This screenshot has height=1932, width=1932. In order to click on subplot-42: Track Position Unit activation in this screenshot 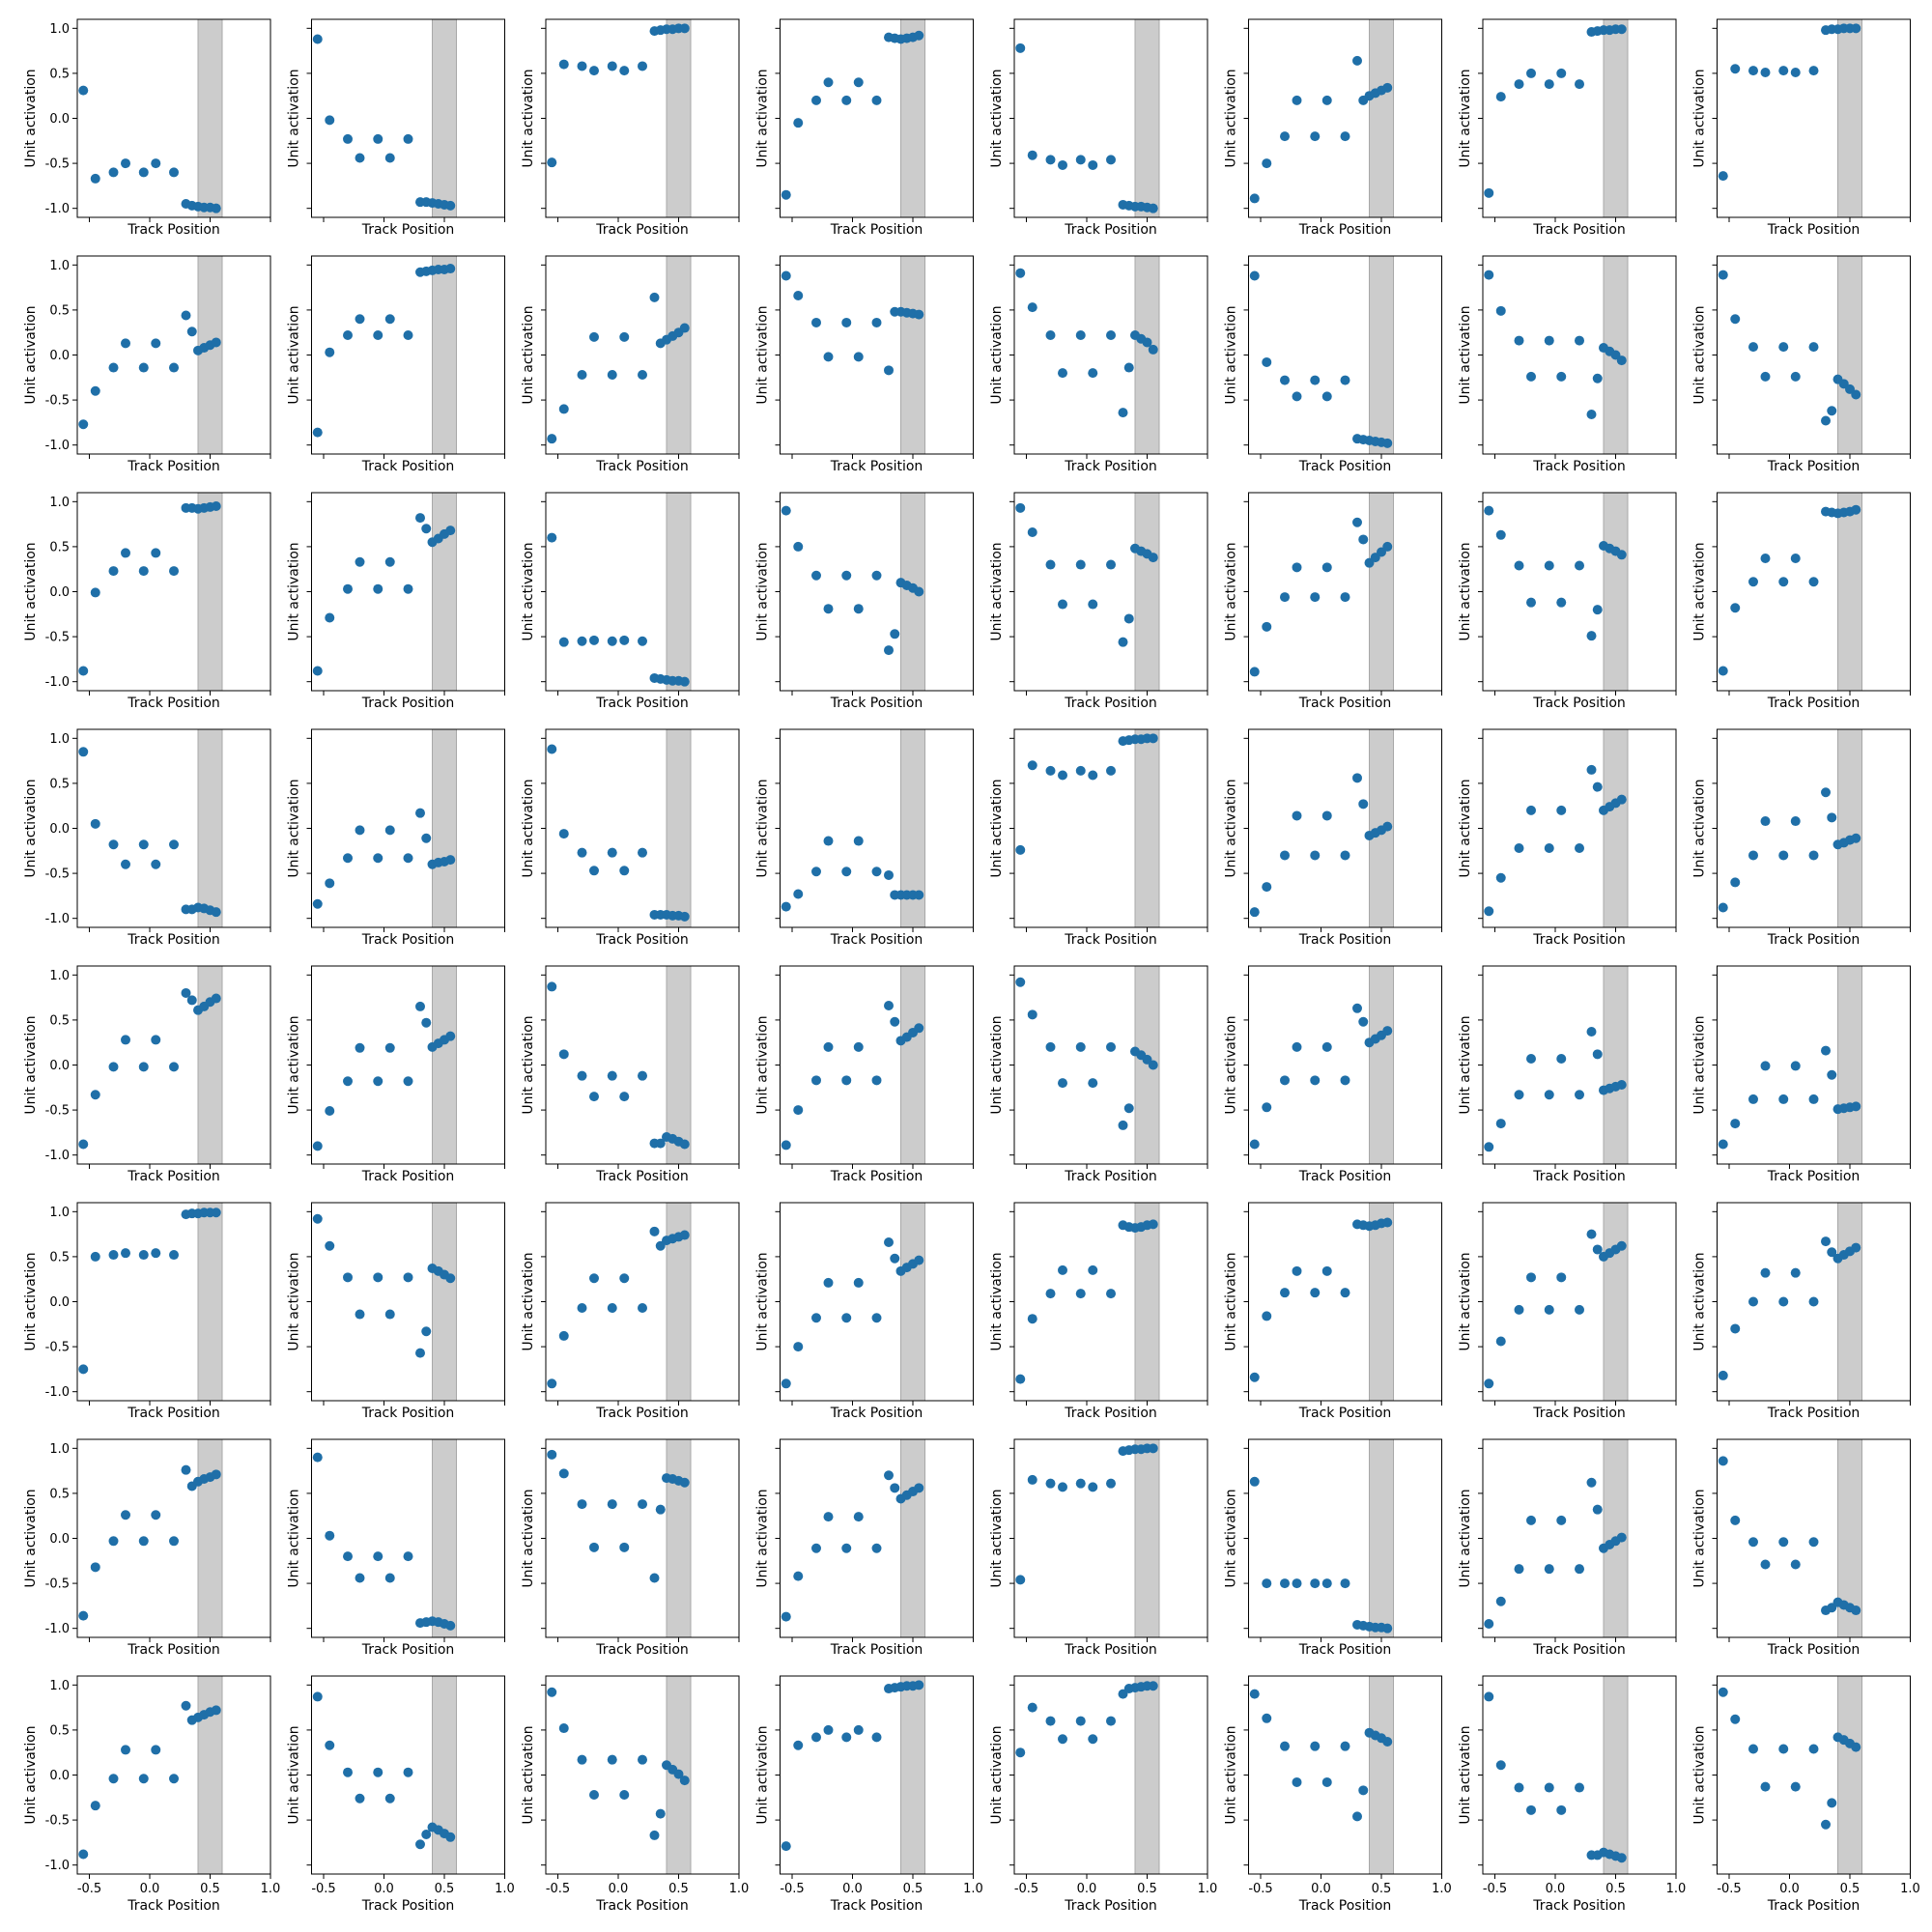, I will do `click(396, 1311)`.